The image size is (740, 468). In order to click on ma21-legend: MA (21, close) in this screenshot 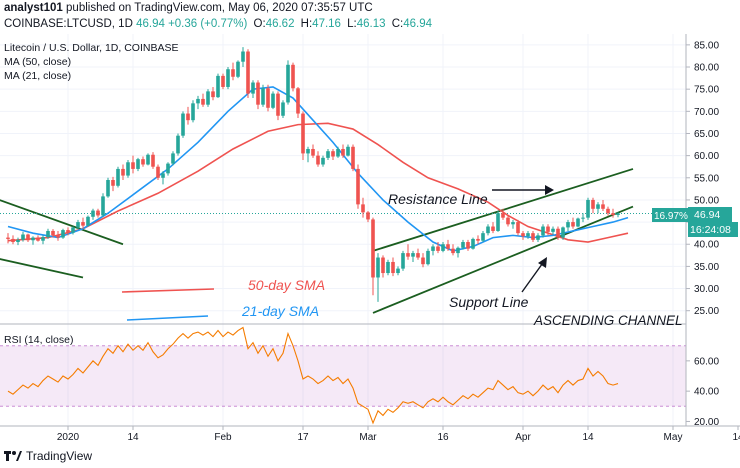, I will do `click(37, 76)`.